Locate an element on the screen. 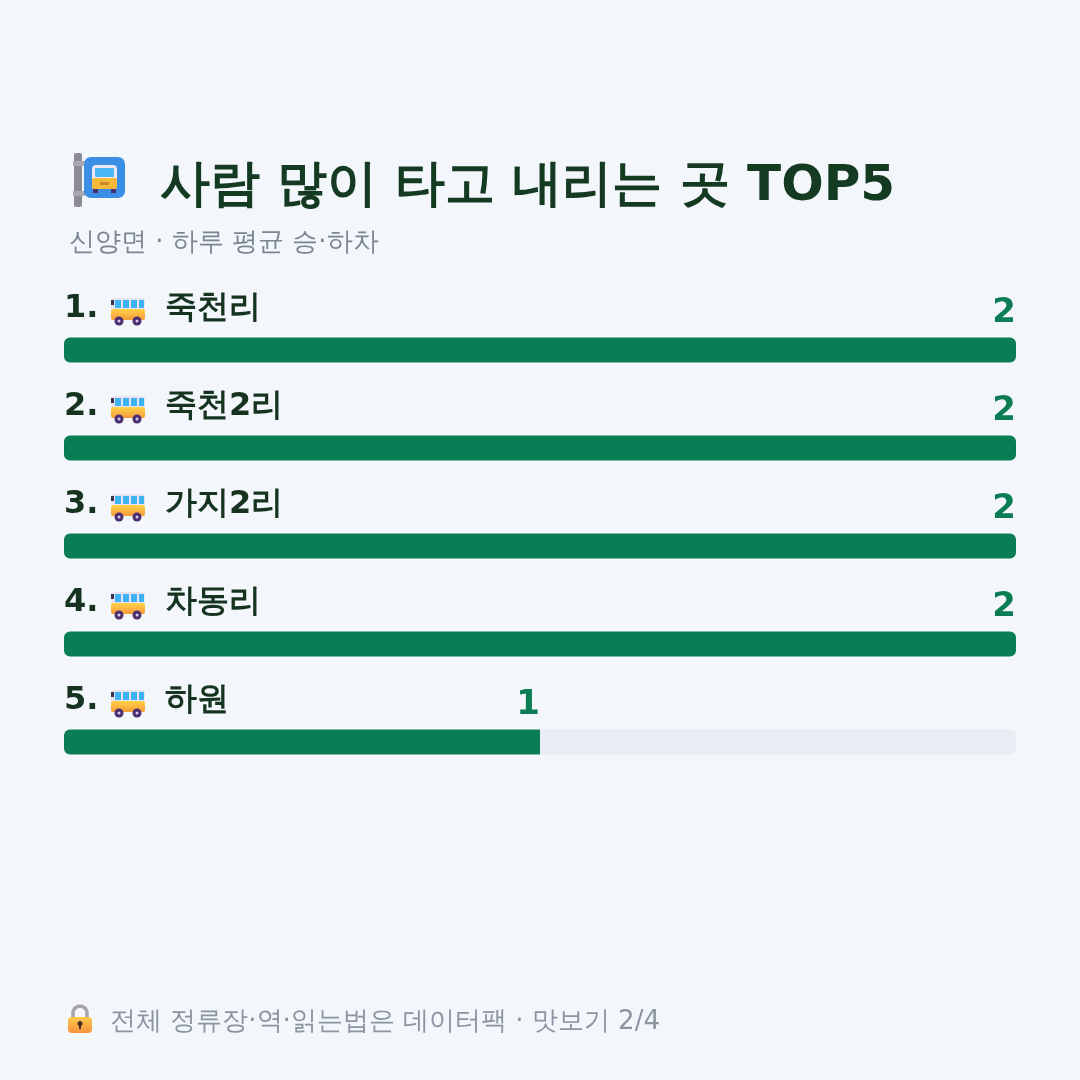  chart-subtitle: 신양면 · 하루 평균 승·하차 is located at coordinates (224, 241).